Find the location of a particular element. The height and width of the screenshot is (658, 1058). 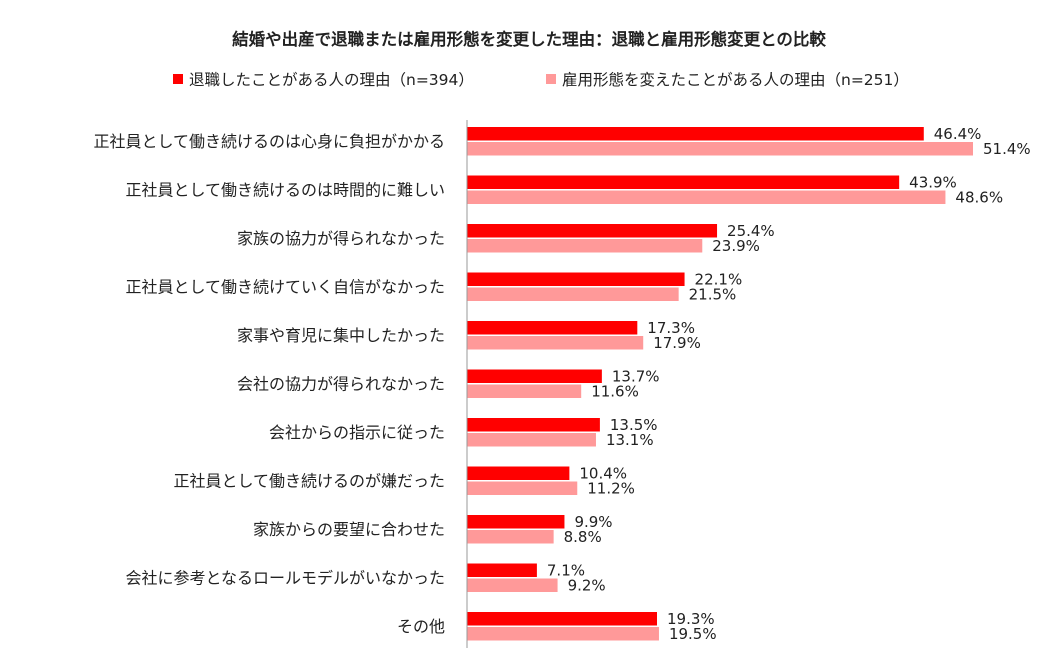

legend-swatch-resigned is located at coordinates (178, 79).